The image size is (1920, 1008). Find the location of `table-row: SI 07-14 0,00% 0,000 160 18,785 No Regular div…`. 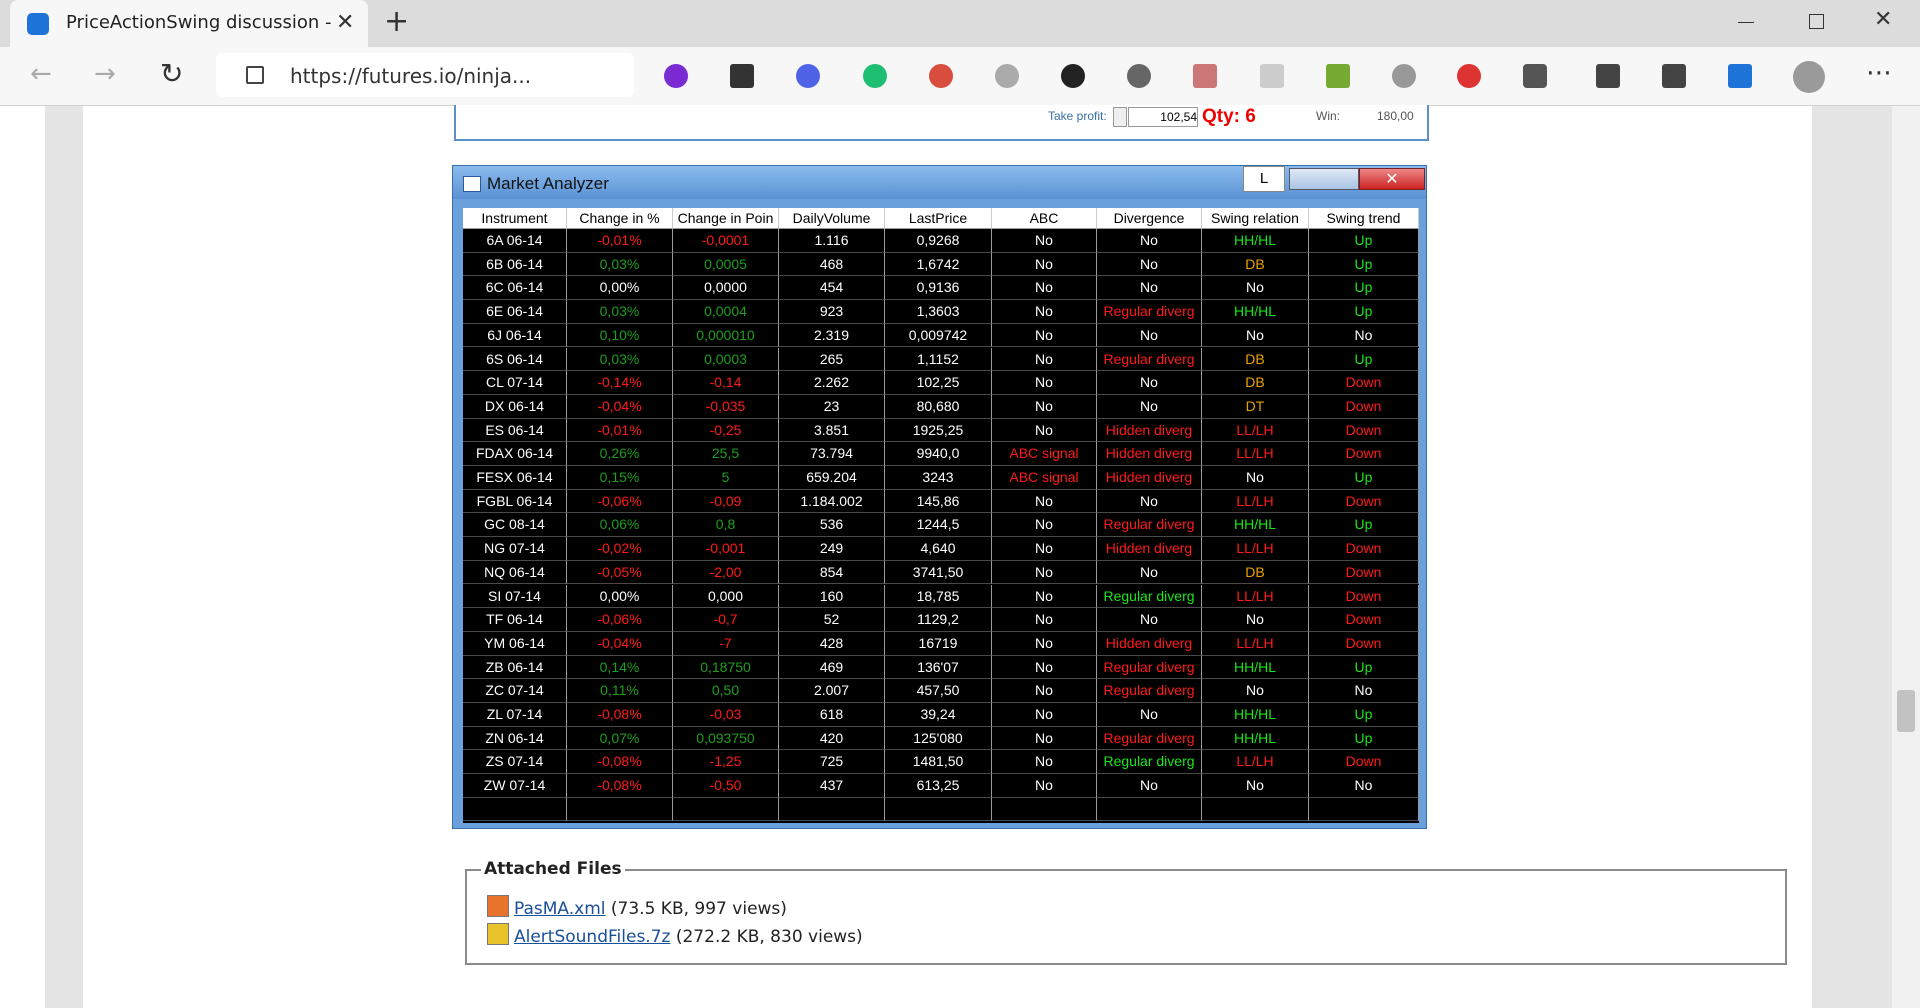

table-row: SI 07-14 0,00% 0,000 160 18,785 No Regular div… is located at coordinates (941, 596).